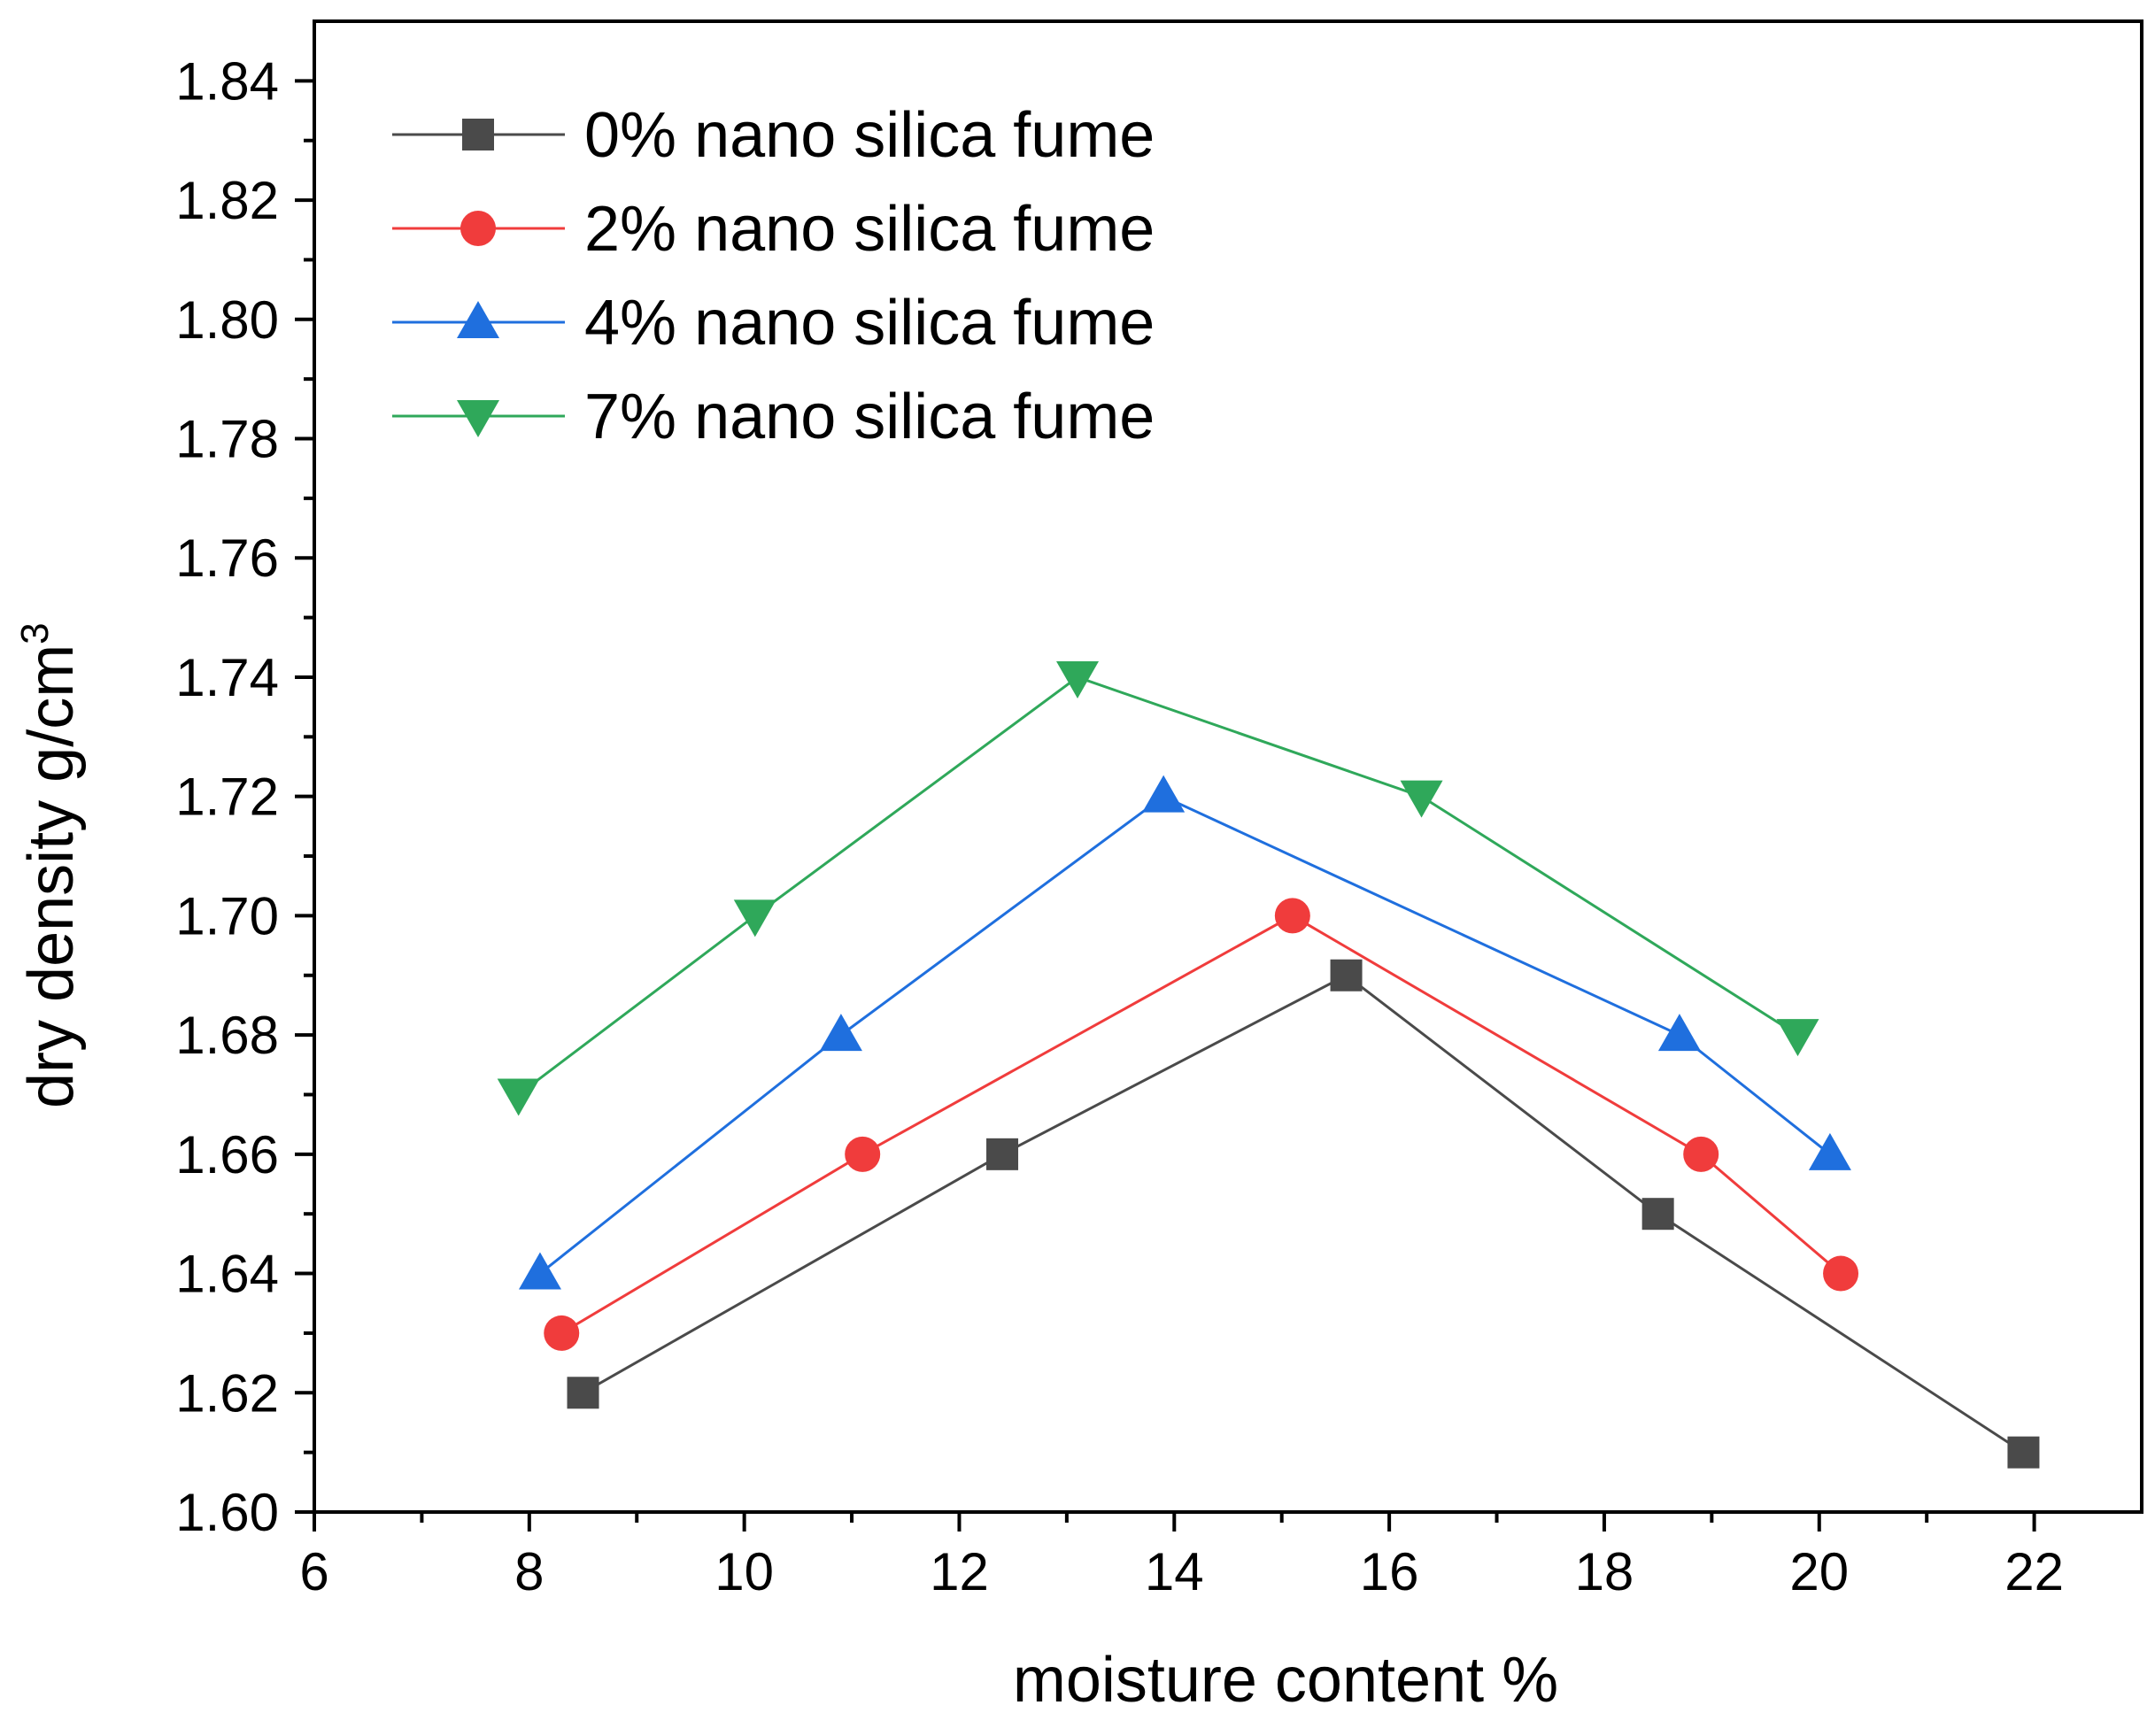 This screenshot has height=1736, width=2155. What do you see at coordinates (227, 916) in the screenshot?
I see `y-tick-label: 1.70` at bounding box center [227, 916].